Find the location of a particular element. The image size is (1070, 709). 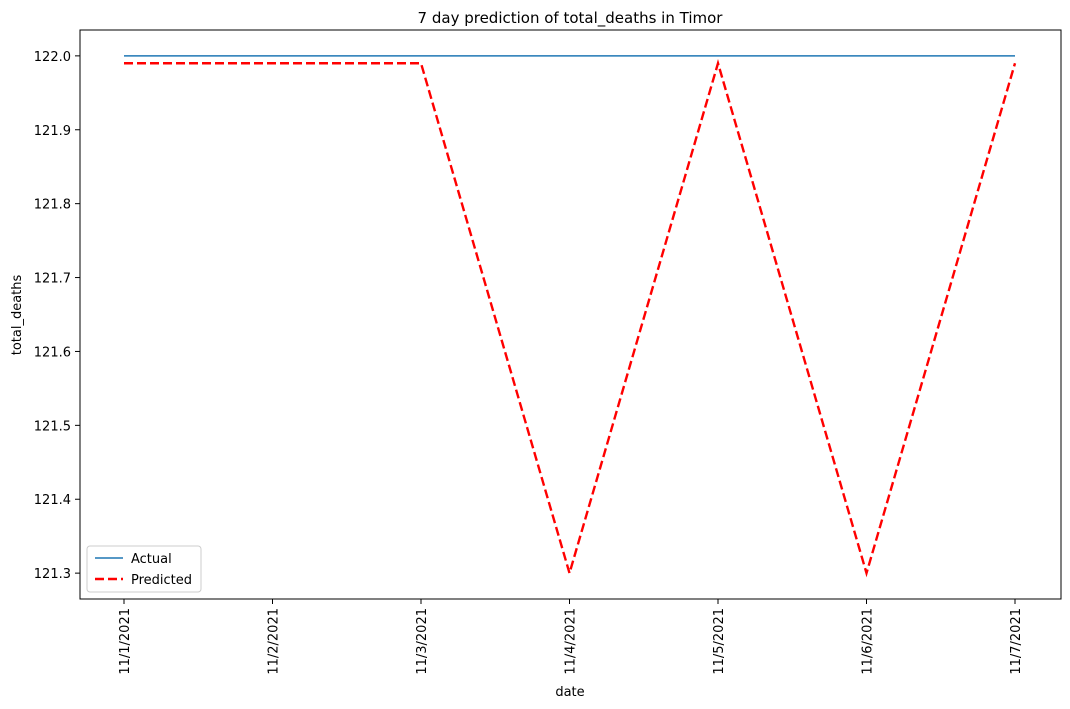

x-tick-label: 11/3/2021 is located at coordinates (422, 641).